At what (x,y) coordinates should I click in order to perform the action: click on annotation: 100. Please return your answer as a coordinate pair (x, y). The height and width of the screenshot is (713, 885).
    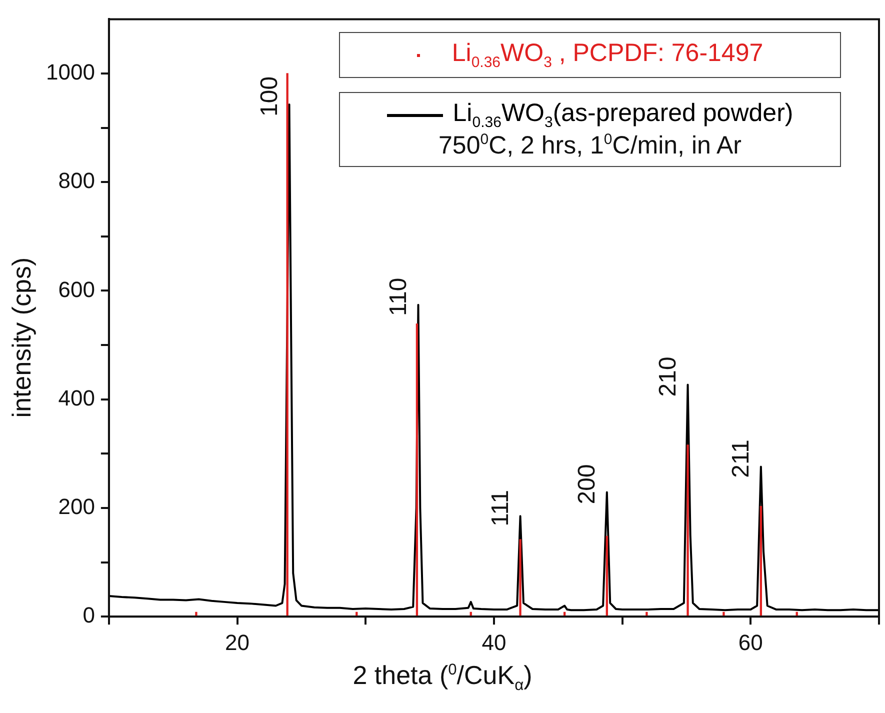
    Looking at the image, I should click on (269, 96).